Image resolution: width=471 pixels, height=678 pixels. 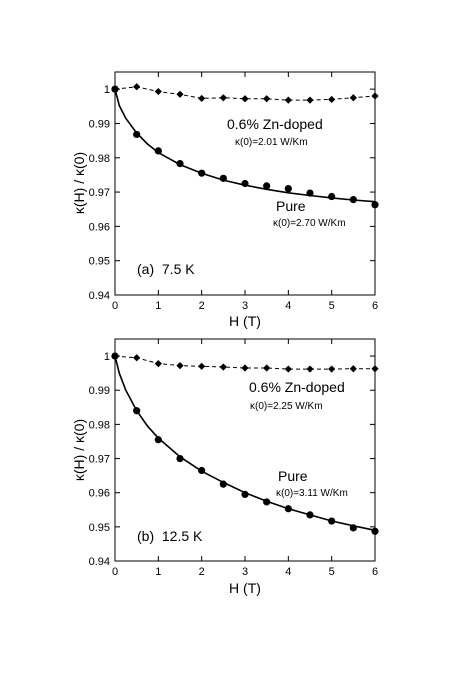 What do you see at coordinates (107, 357) in the screenshot?
I see `y-tick-label-b: 1` at bounding box center [107, 357].